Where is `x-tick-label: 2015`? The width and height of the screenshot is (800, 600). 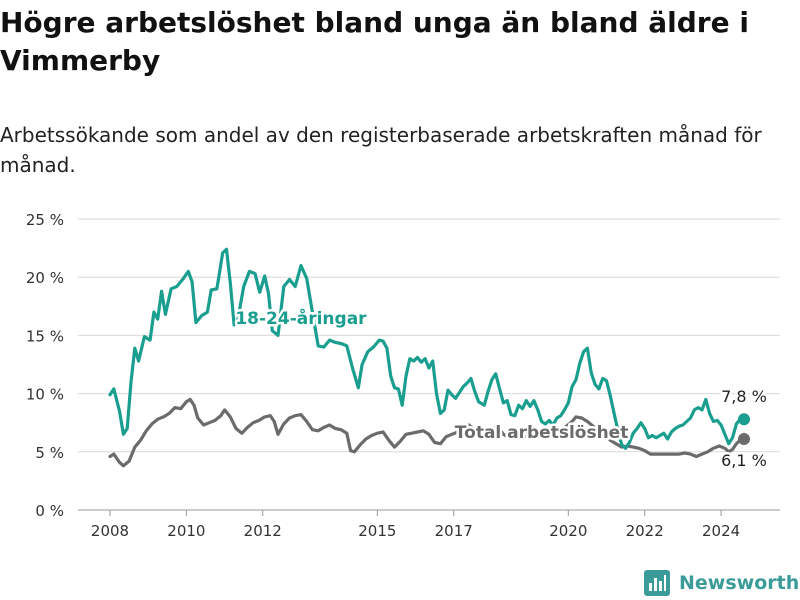 x-tick-label: 2015 is located at coordinates (377, 531).